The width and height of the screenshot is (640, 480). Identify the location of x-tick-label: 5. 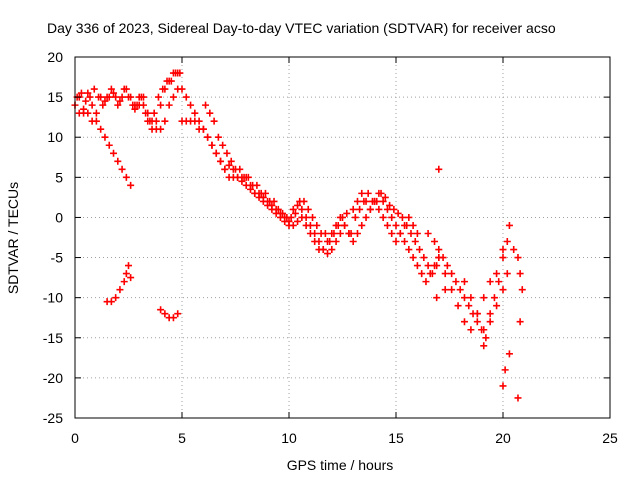
(182, 438).